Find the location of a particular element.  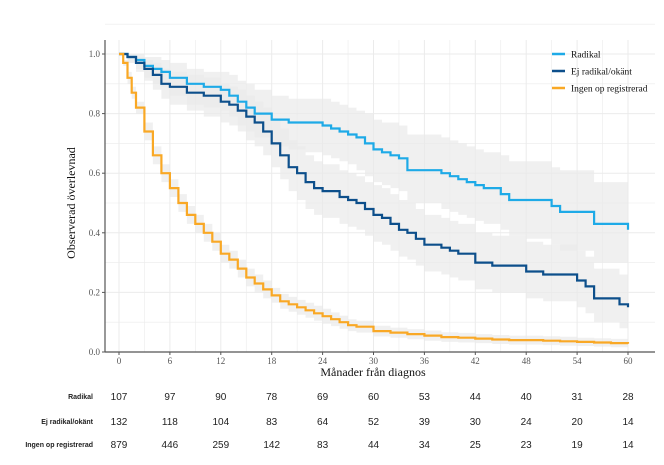

x-tick-label: 12 is located at coordinates (220, 361).